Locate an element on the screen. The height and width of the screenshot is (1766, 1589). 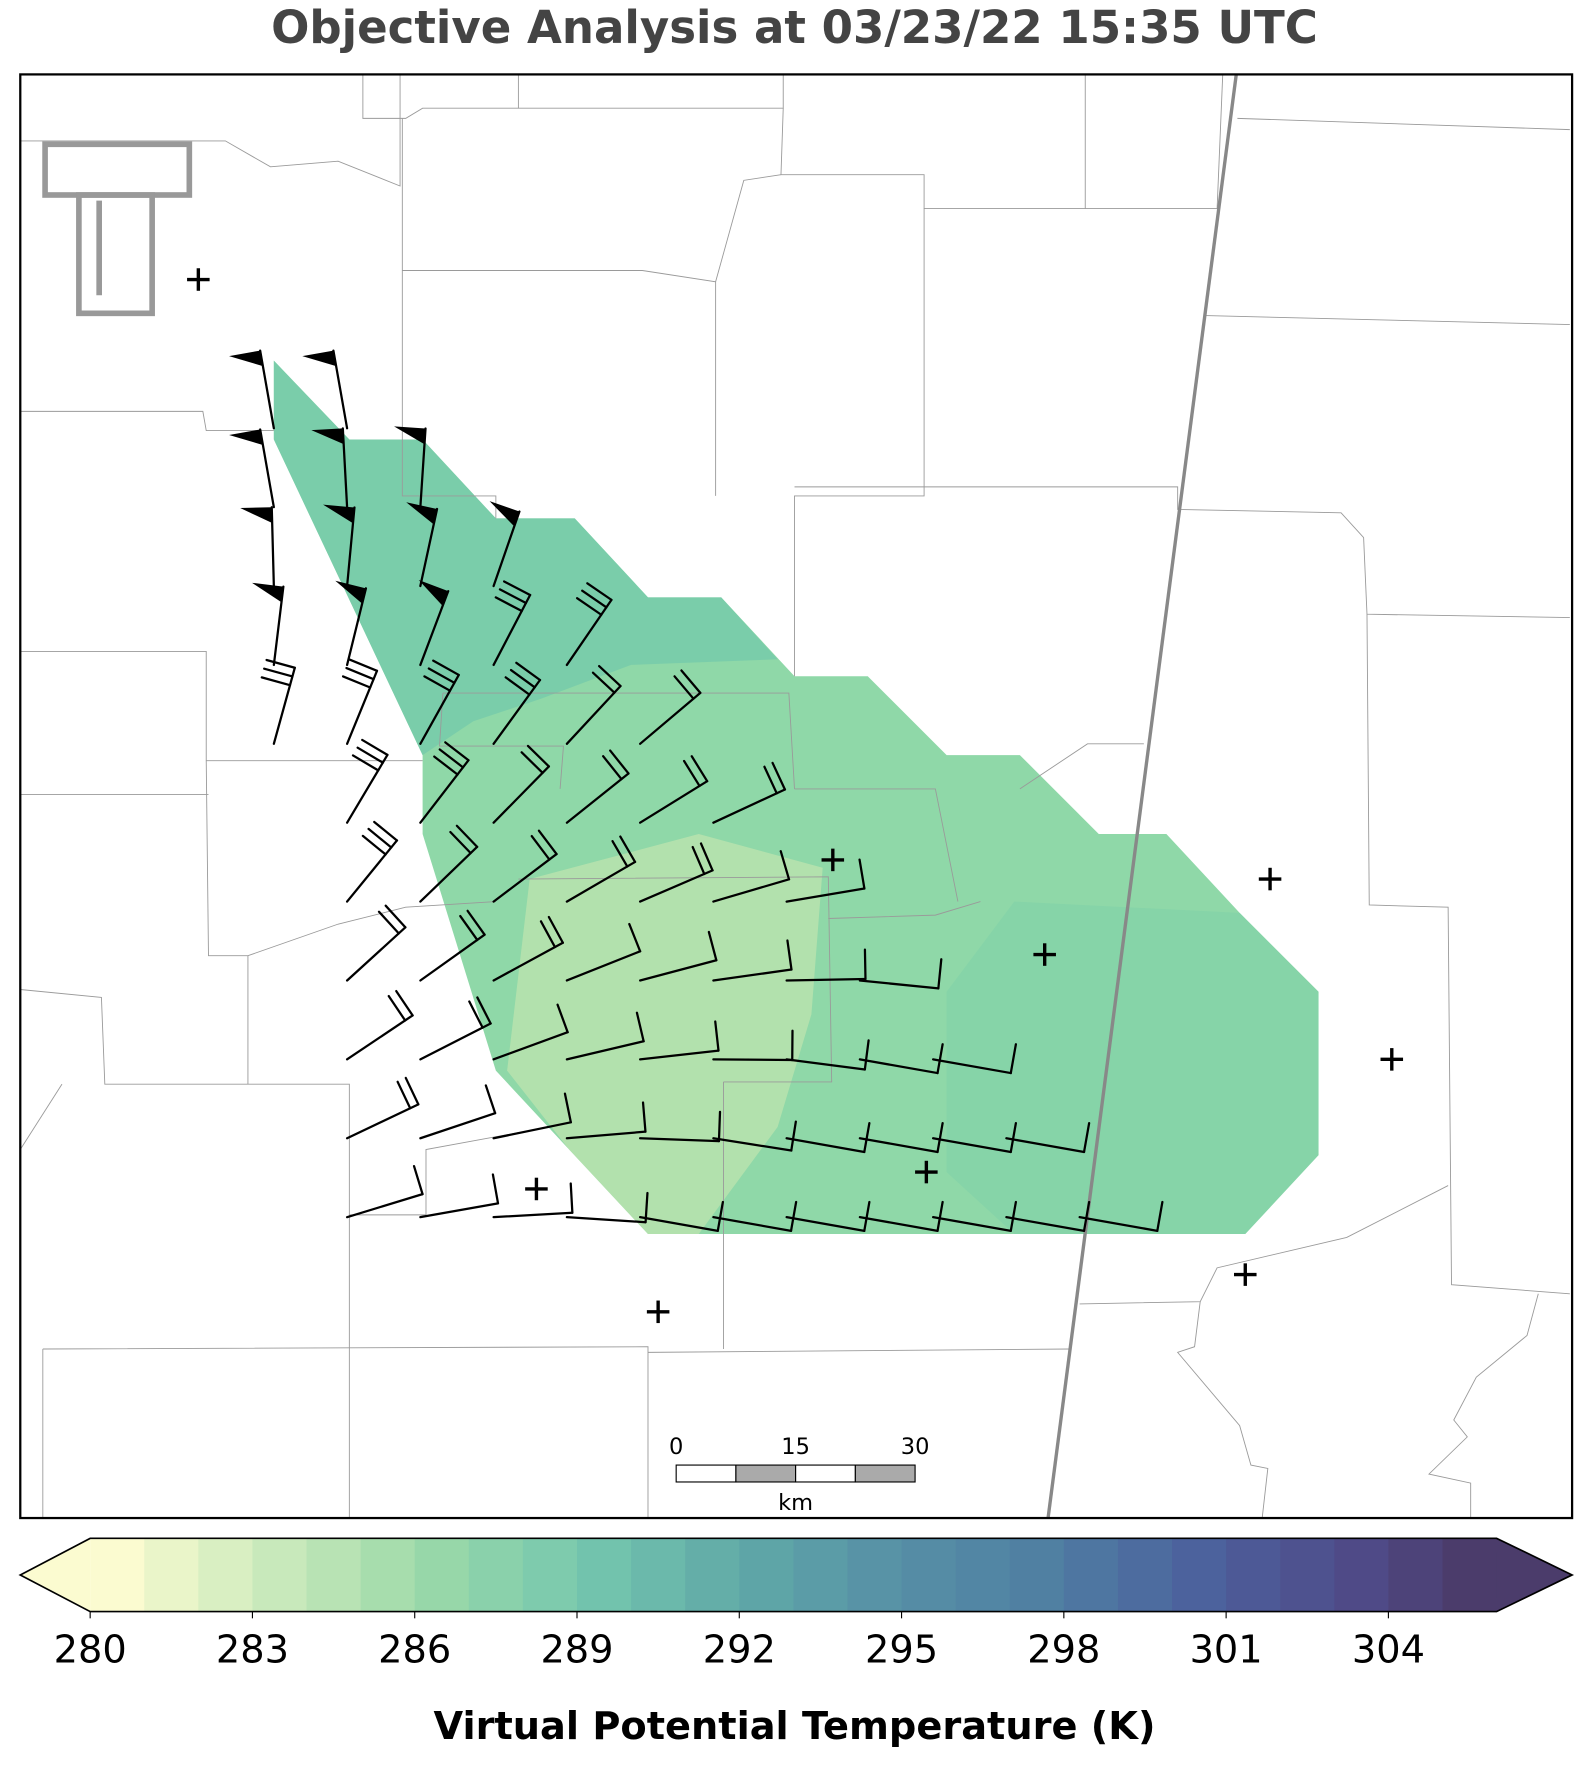
colorbar-tick-label: 280 is located at coordinates (90, 1649).